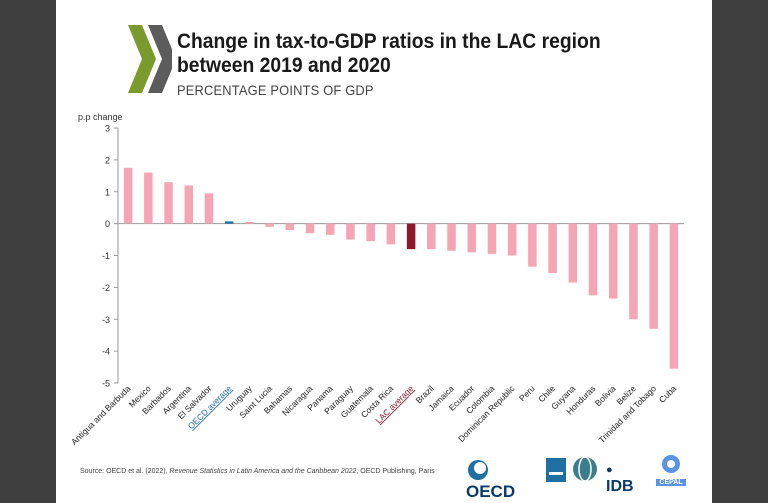 The image size is (768, 503). What do you see at coordinates (106, 320) in the screenshot?
I see `y-tick-label: -3` at bounding box center [106, 320].